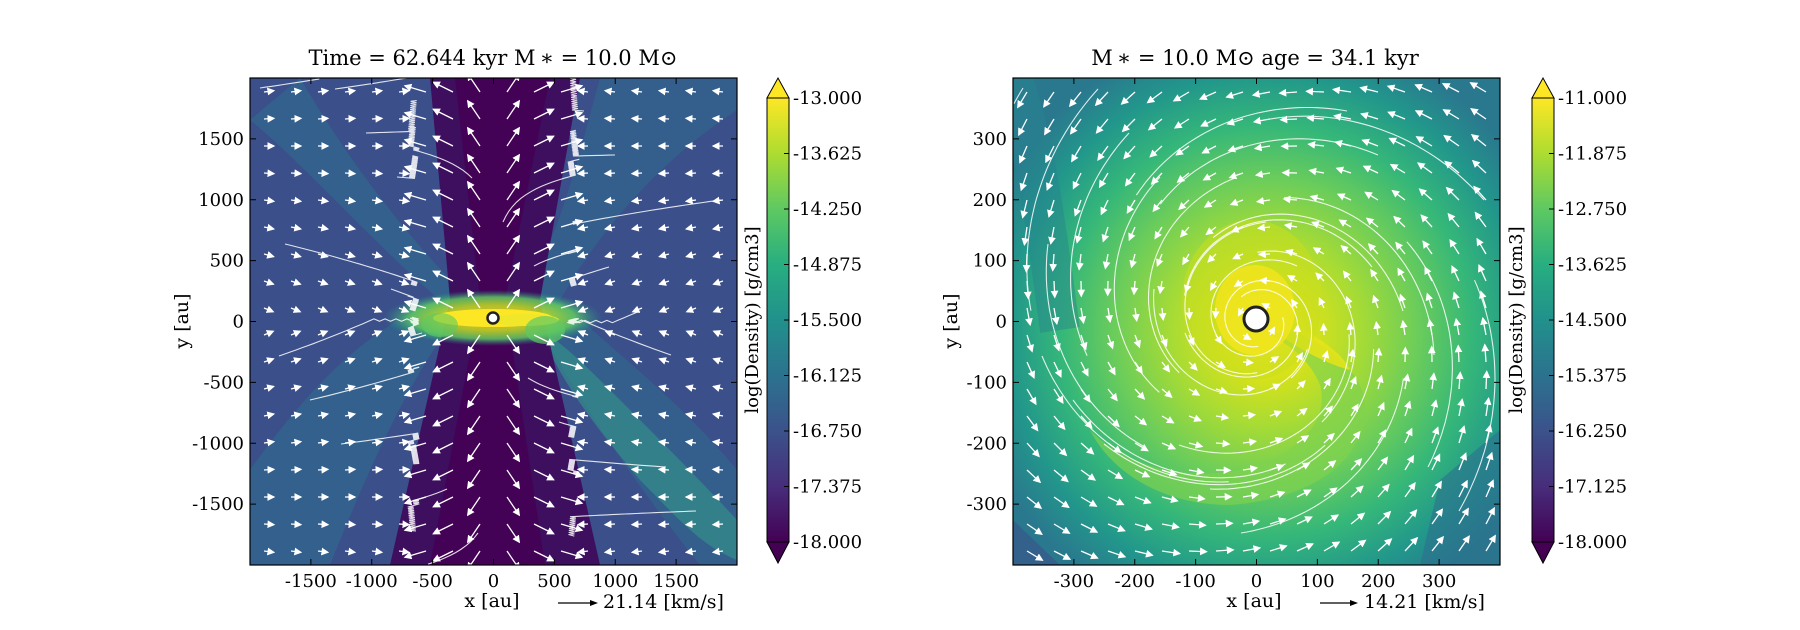 The image size is (1800, 630). I want to click on left-xlabel: x [au], so click(491, 601).